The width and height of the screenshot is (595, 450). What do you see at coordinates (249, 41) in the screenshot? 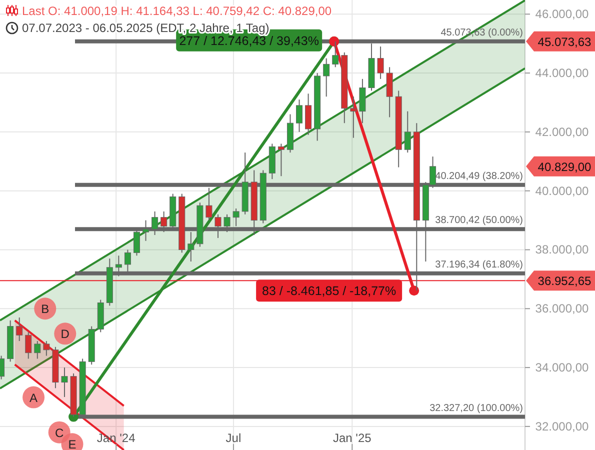
I see `annotation: 277 / 12.746,43 / 39,43%` at bounding box center [249, 41].